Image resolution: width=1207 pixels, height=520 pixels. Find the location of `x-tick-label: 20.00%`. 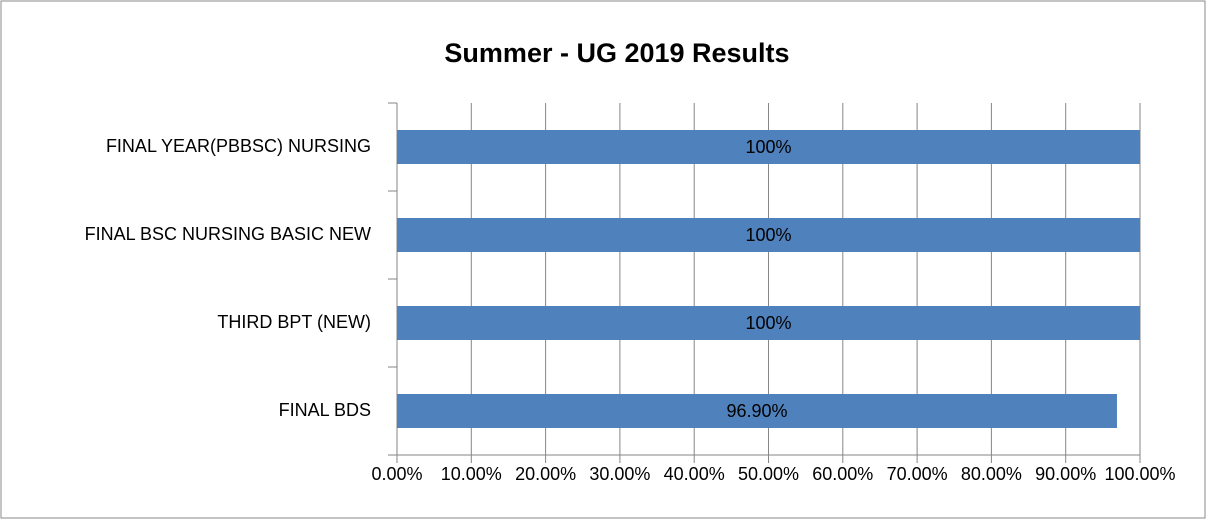

x-tick-label: 20.00% is located at coordinates (545, 474).